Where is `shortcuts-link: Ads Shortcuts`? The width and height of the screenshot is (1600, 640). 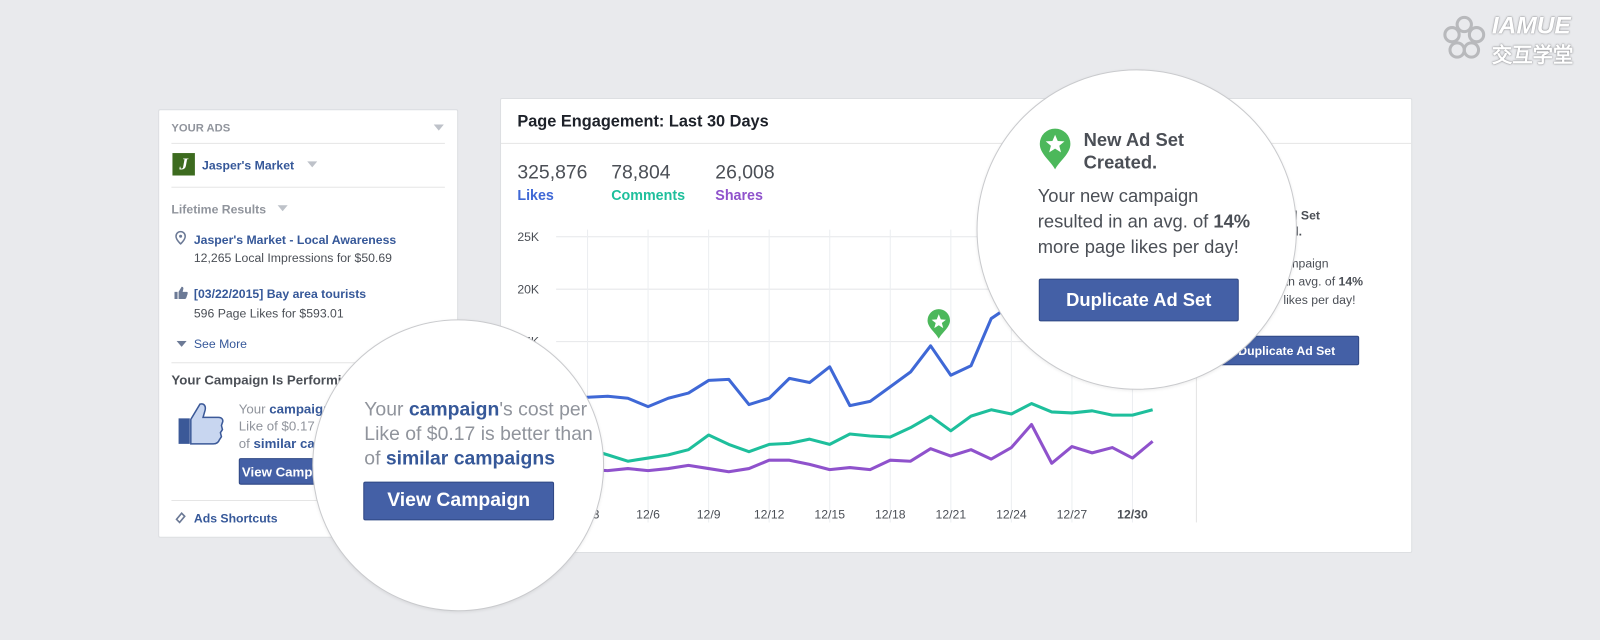
shortcuts-link: Ads Shortcuts is located at coordinates (235, 518).